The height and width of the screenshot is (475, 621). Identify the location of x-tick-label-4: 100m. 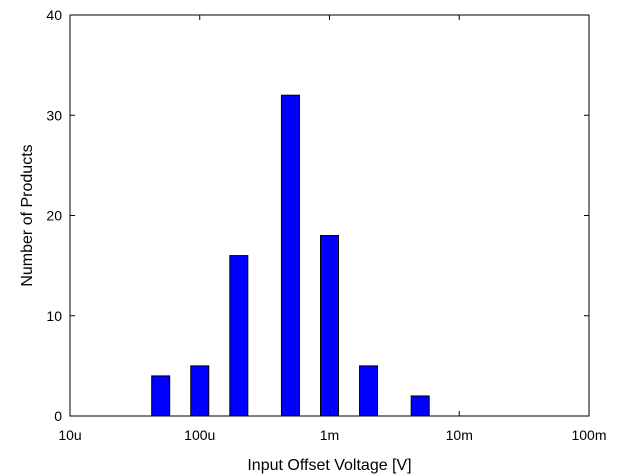
(588, 435).